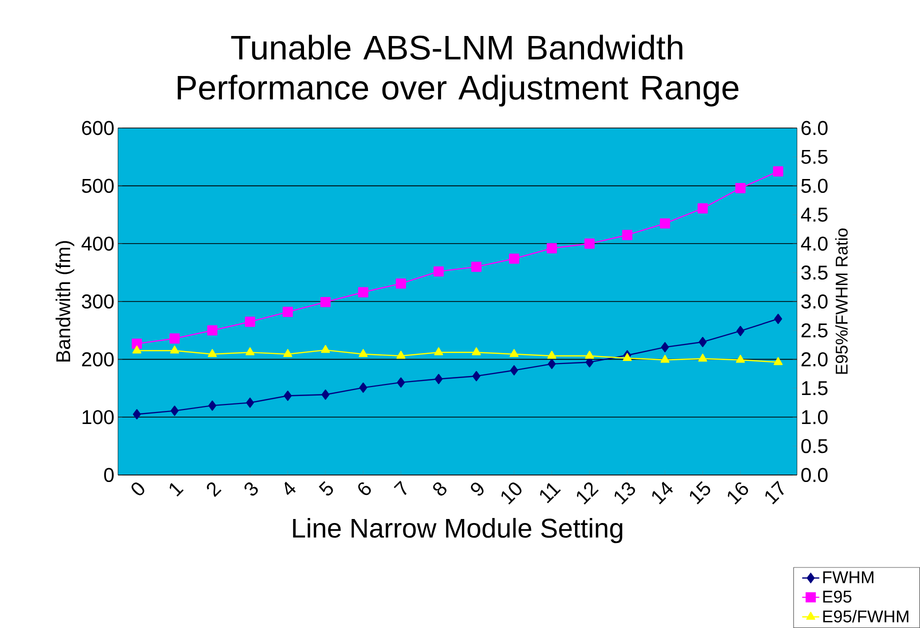  What do you see at coordinates (774, 492) in the screenshot?
I see `x-tick-label: 17` at bounding box center [774, 492].